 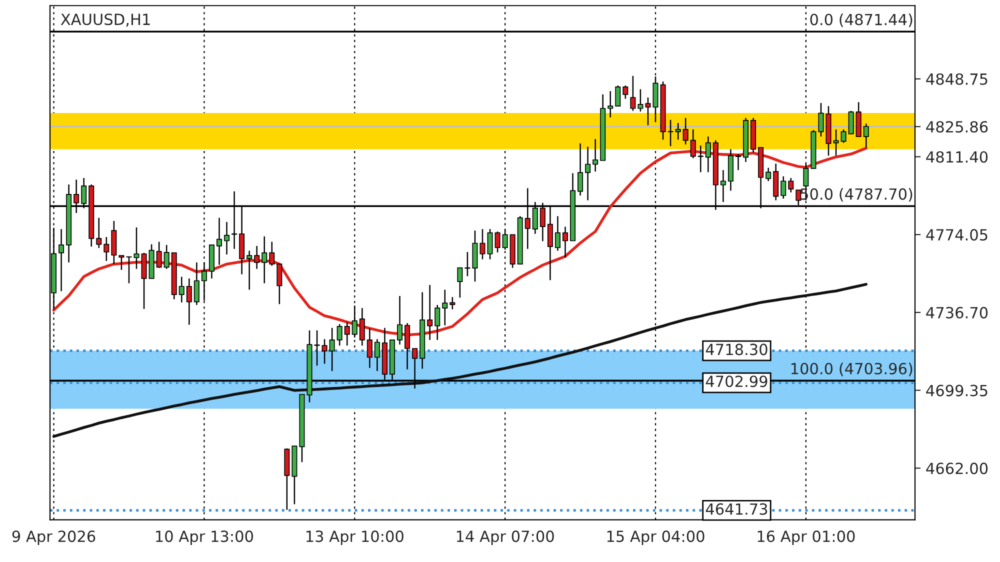 What do you see at coordinates (957, 127) in the screenshot?
I see `y-tick-label: 4825.86` at bounding box center [957, 127].